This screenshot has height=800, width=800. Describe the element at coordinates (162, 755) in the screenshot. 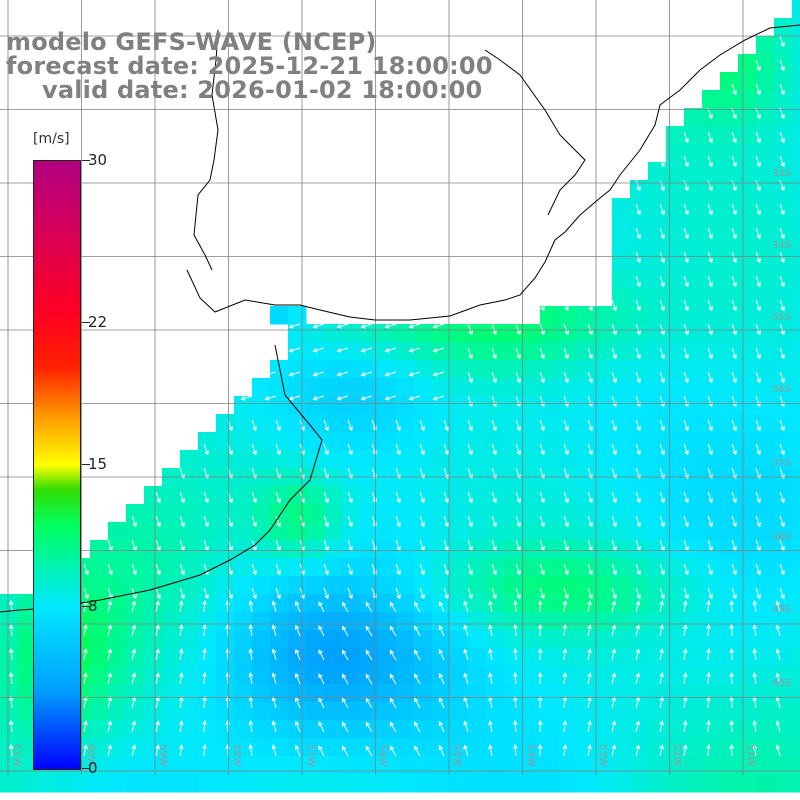

I see `longitude-label: 59W` at that location.